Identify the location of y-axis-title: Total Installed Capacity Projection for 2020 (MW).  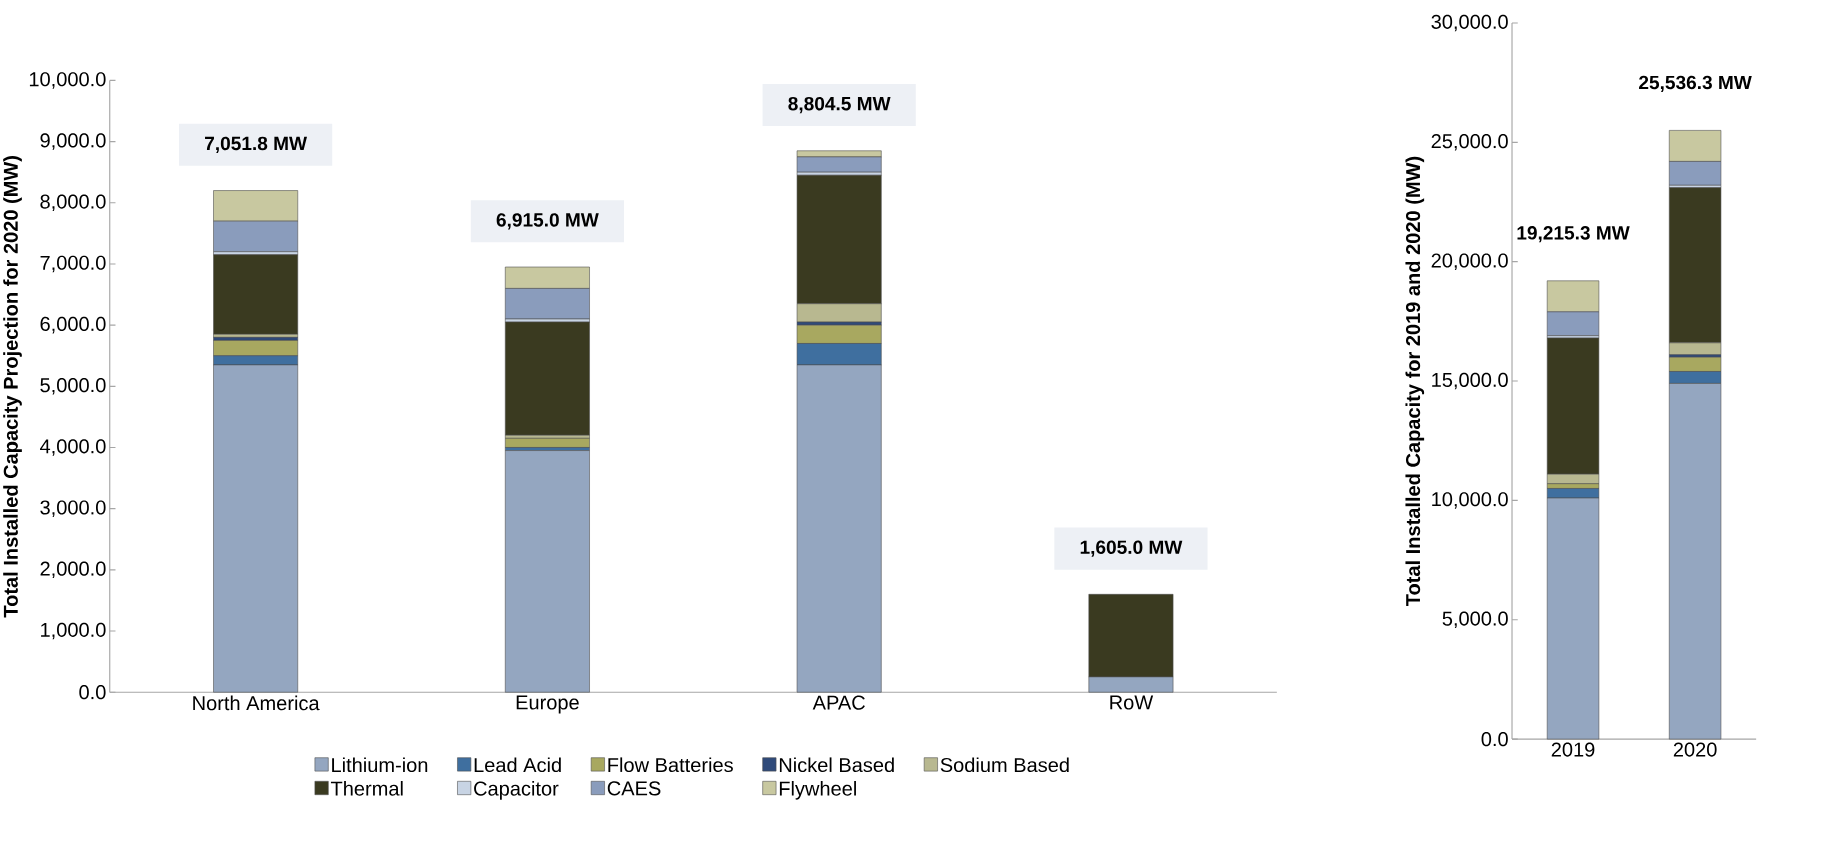
(12, 387).